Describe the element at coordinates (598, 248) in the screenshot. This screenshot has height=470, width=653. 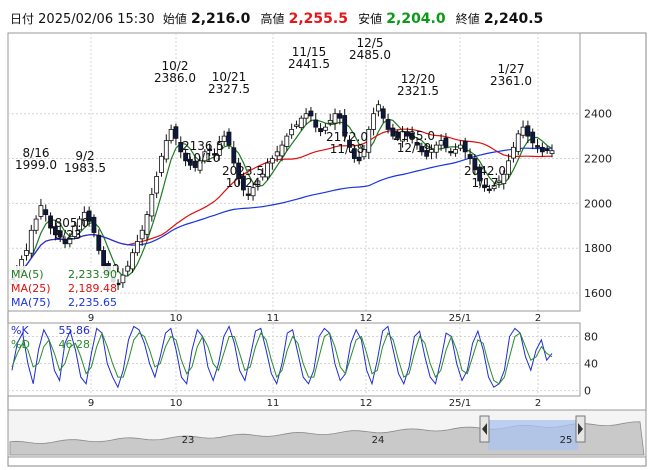
I see `price-tick-label: 1800` at that location.